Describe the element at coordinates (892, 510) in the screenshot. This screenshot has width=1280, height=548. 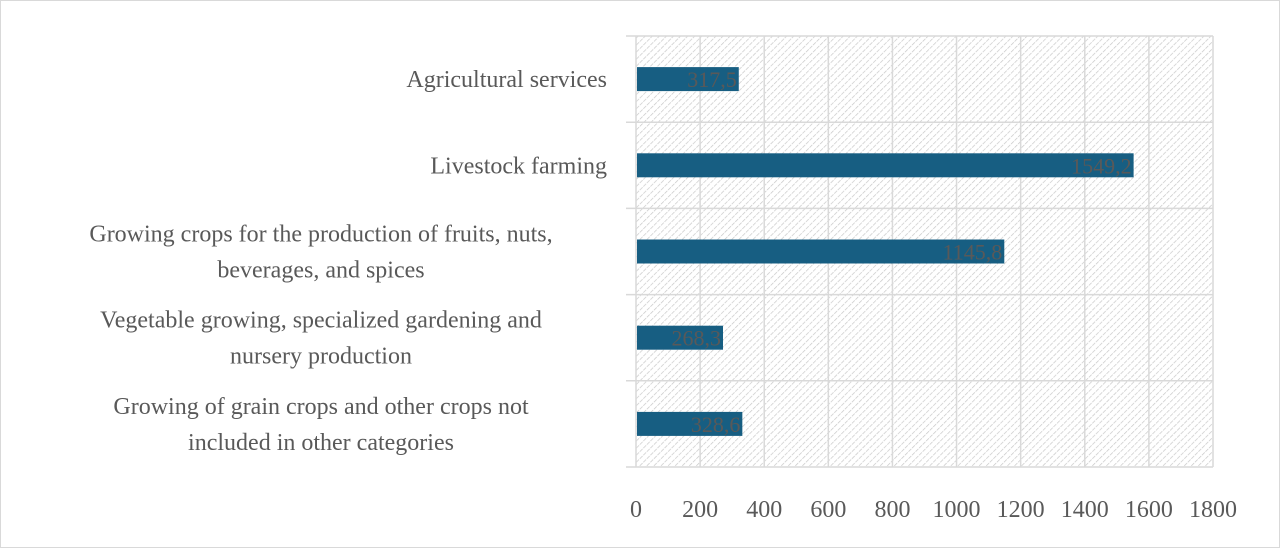
I see `x-tick-label: 800` at that location.